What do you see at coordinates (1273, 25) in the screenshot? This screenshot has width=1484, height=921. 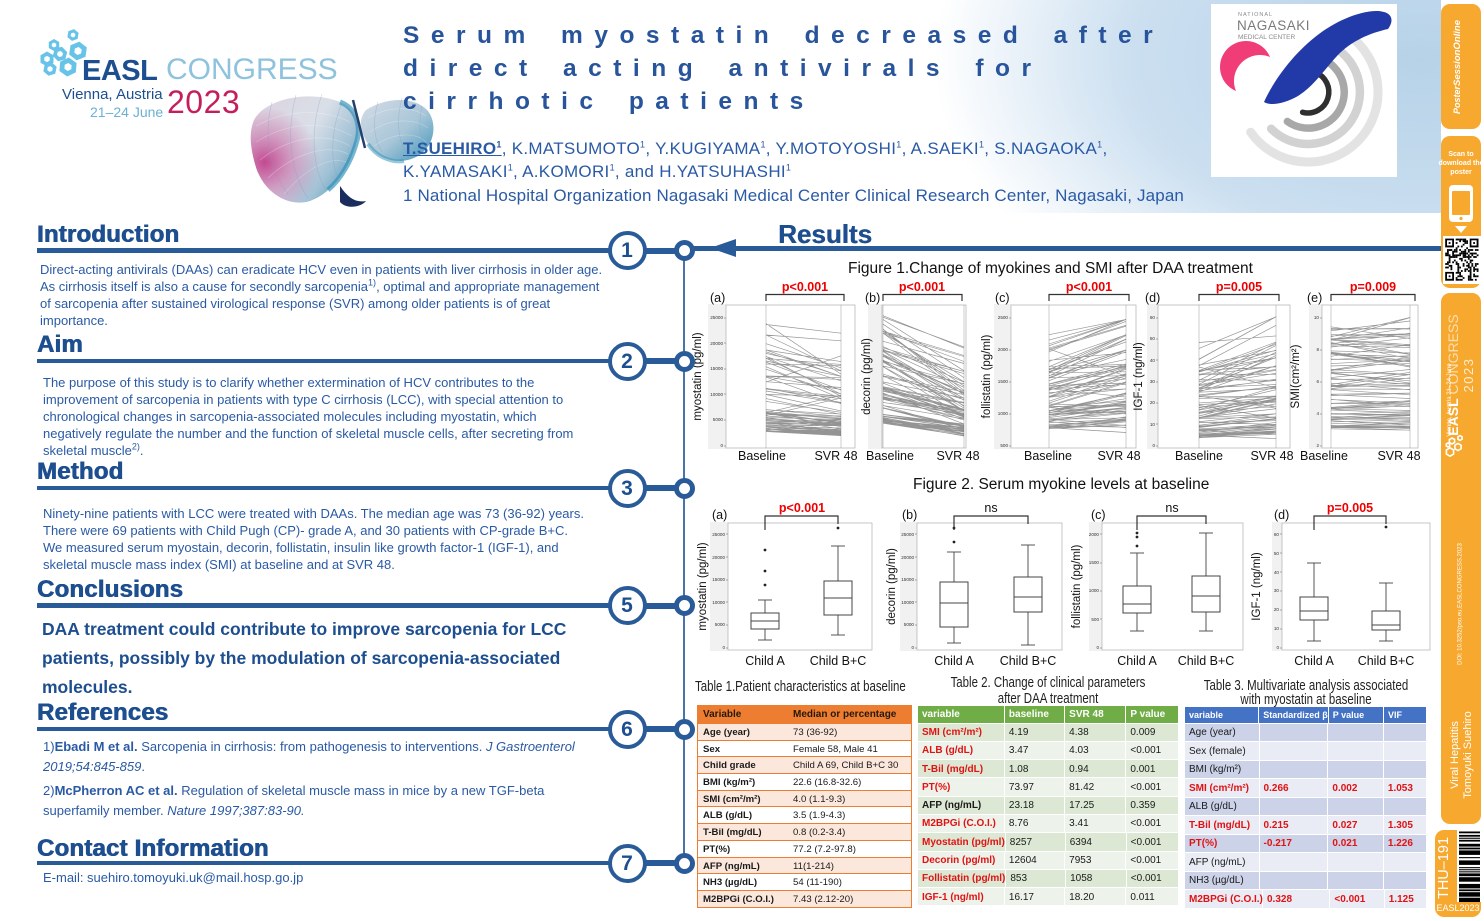 I see `svg-text: NAGASAKI` at bounding box center [1273, 25].